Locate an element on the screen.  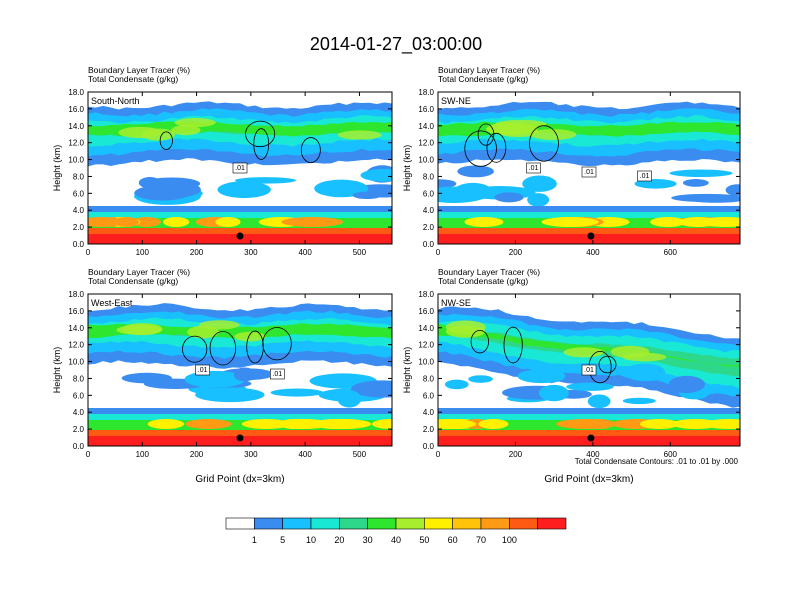
tracer-field is located at coordinates (240, 370).